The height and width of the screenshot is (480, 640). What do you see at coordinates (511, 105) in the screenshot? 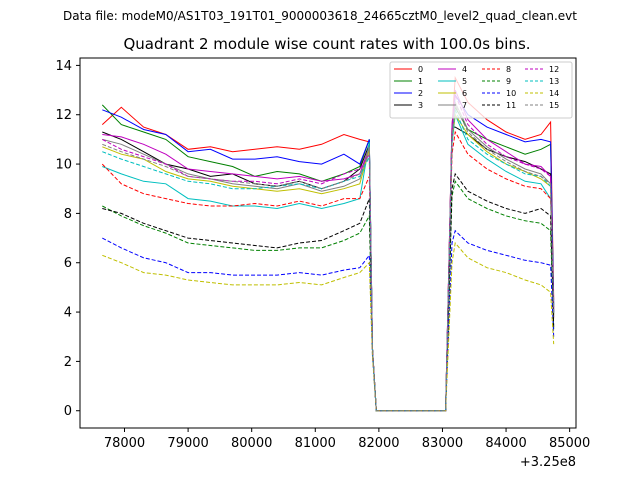
I see `legend-label-11: 11` at bounding box center [511, 105].